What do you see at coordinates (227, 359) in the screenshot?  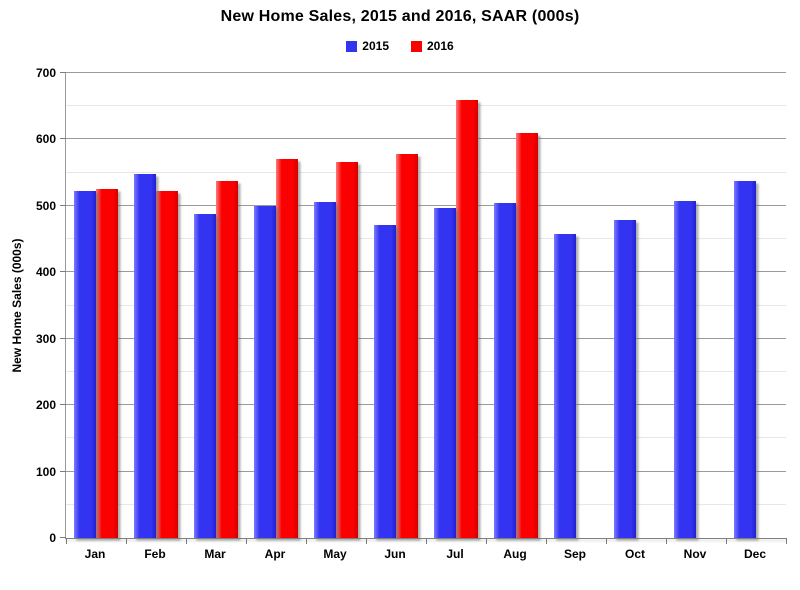 I see `bar-2016-mar` at bounding box center [227, 359].